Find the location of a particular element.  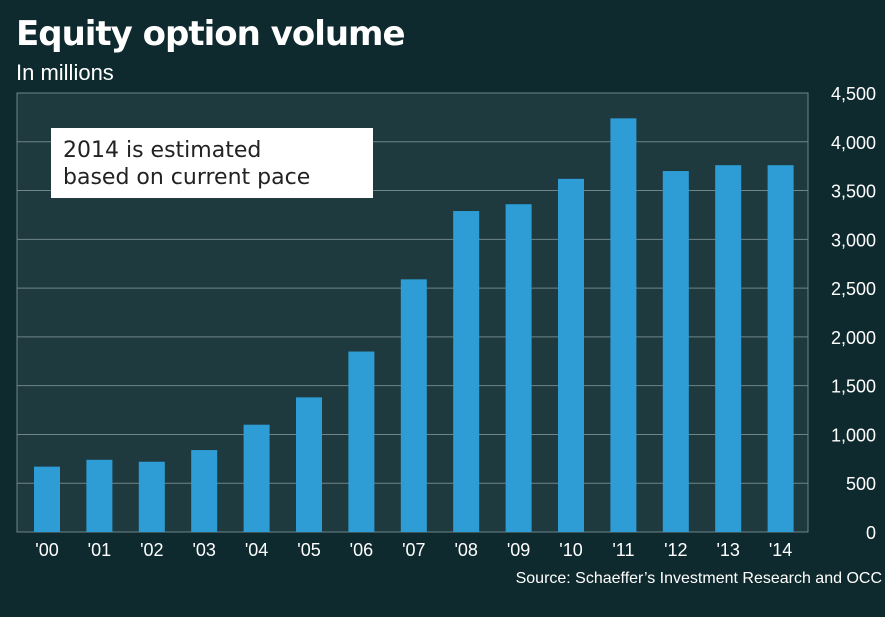

x-tick-label: '04 is located at coordinates (256, 550).